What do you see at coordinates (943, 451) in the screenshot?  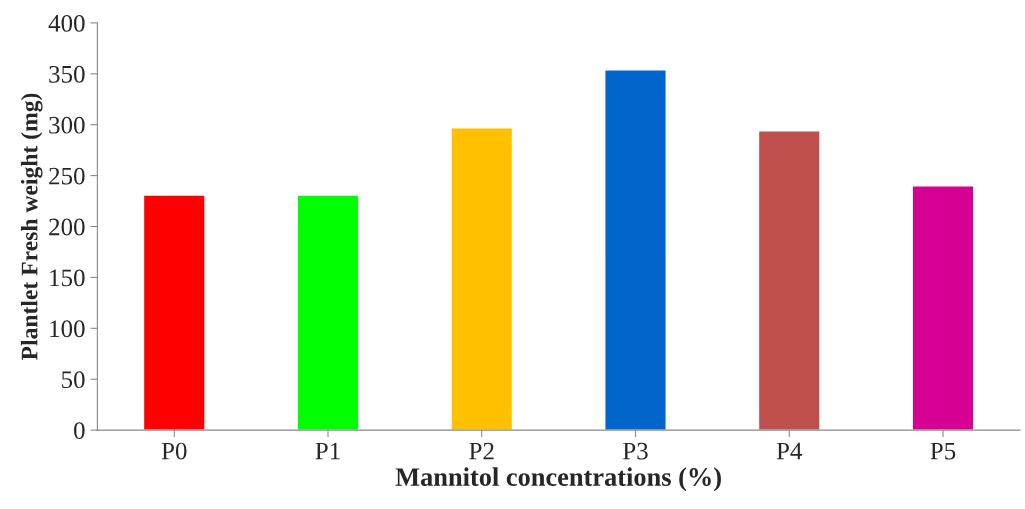 I see `x-tick-label: P5` at bounding box center [943, 451].